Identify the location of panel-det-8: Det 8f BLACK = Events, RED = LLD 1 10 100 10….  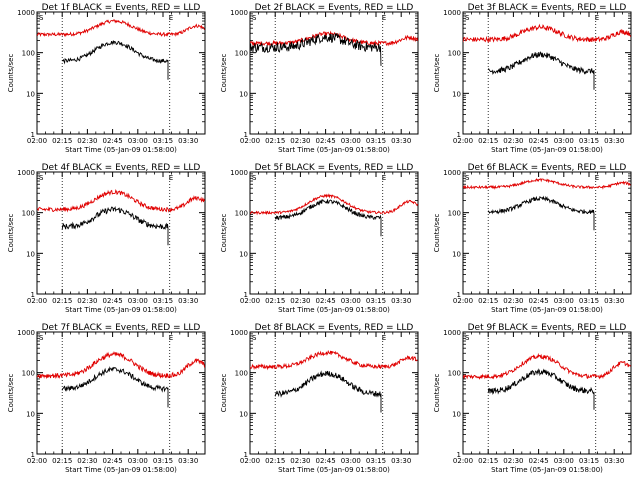
(319, 398).